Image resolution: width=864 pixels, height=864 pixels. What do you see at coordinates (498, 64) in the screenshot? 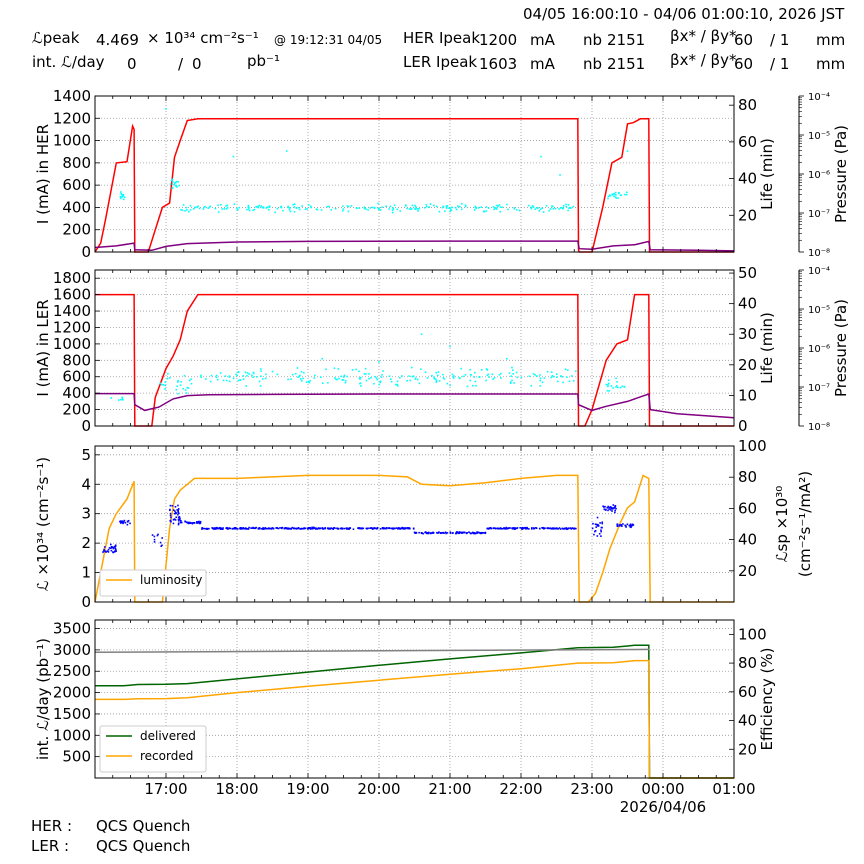
I see `ler-ipeak-value: 1603` at bounding box center [498, 64].